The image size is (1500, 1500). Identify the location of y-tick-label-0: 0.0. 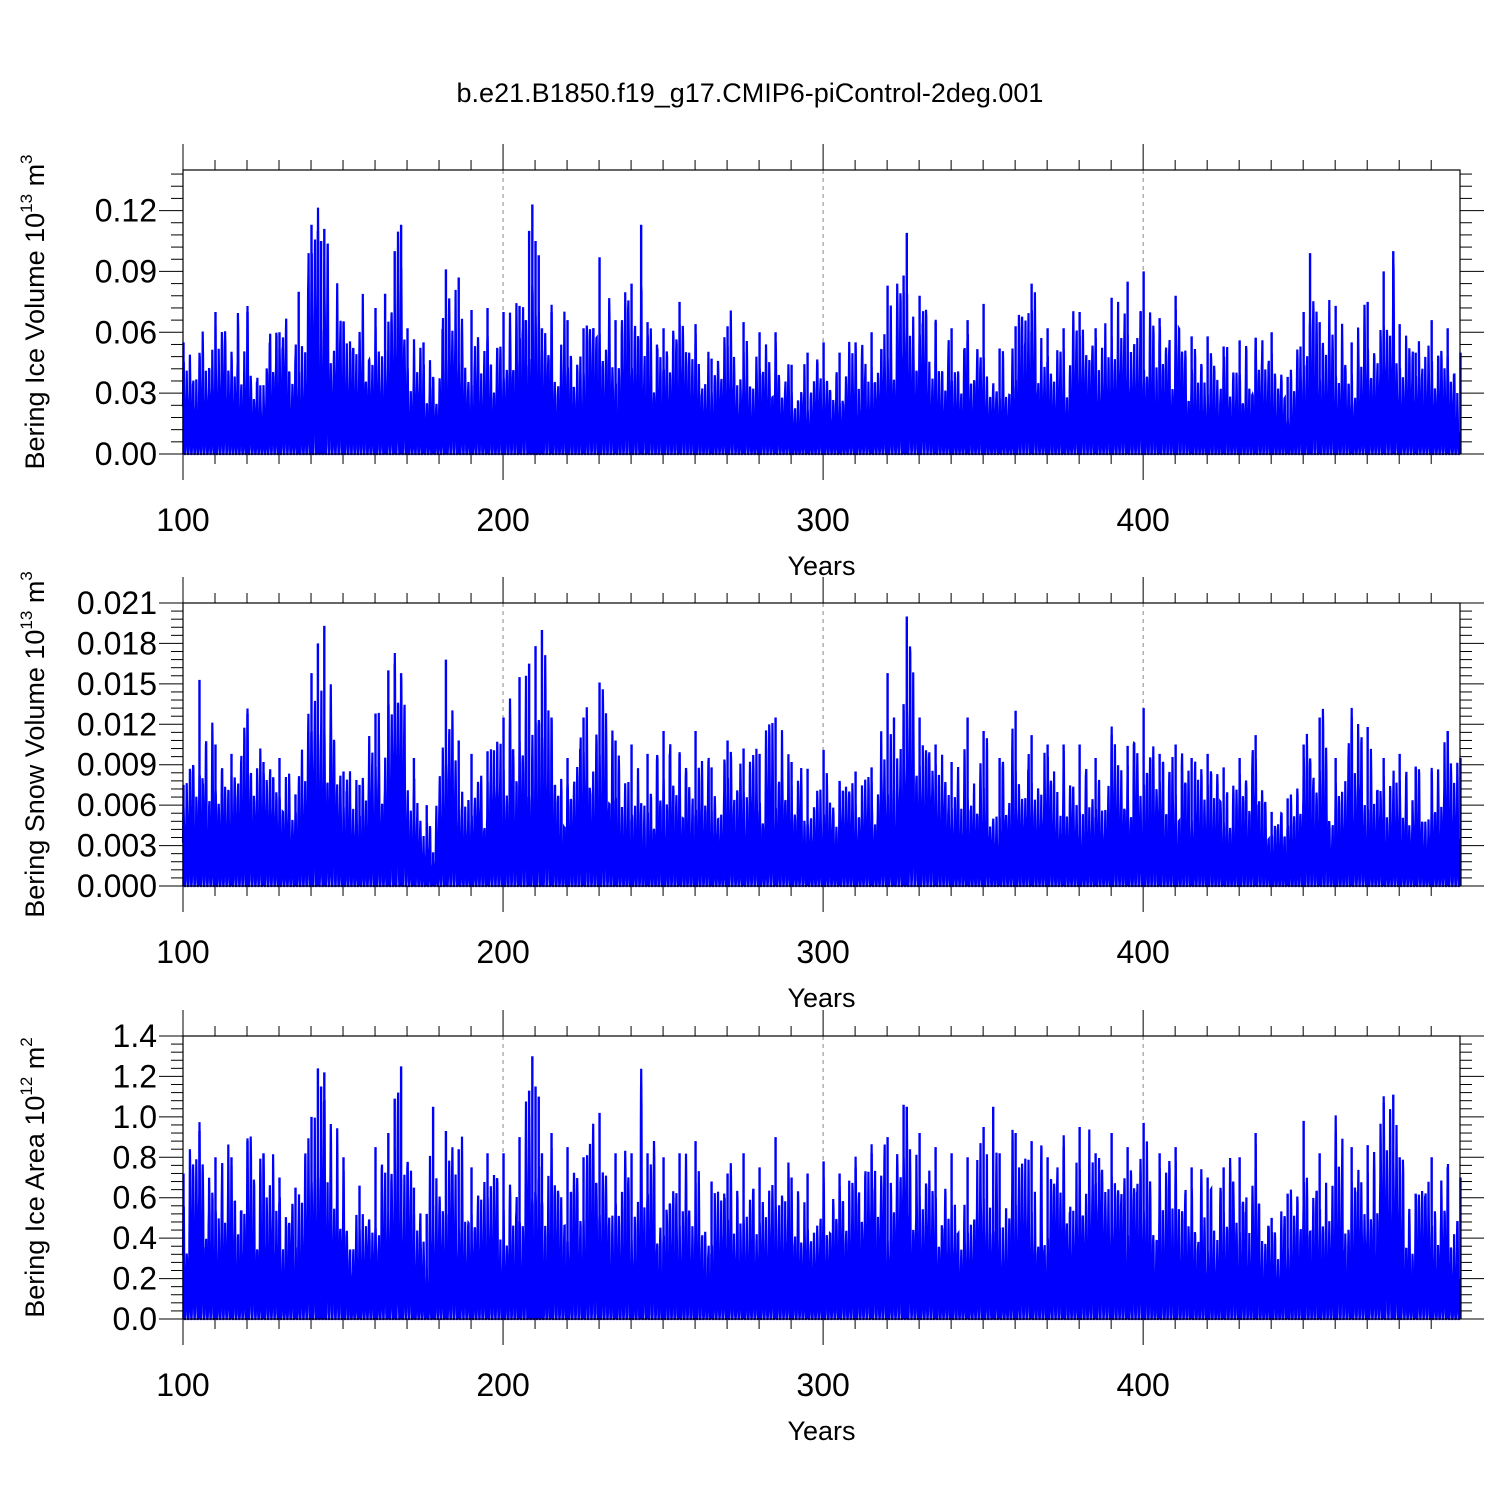
(135, 1319).